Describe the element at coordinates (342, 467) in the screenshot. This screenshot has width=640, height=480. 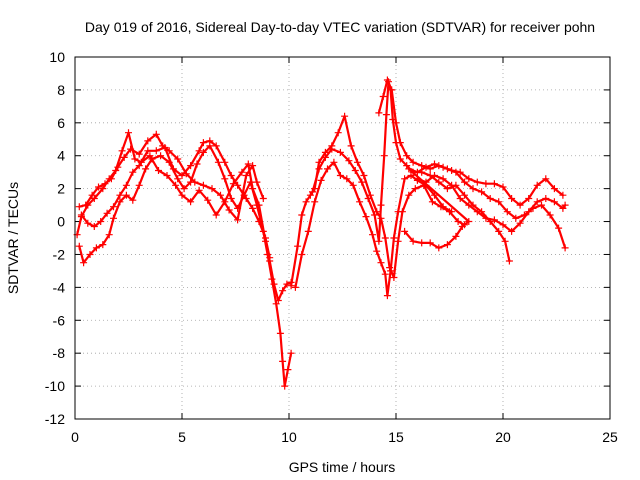
I see `x-axis-label: GPS time / hours` at that location.